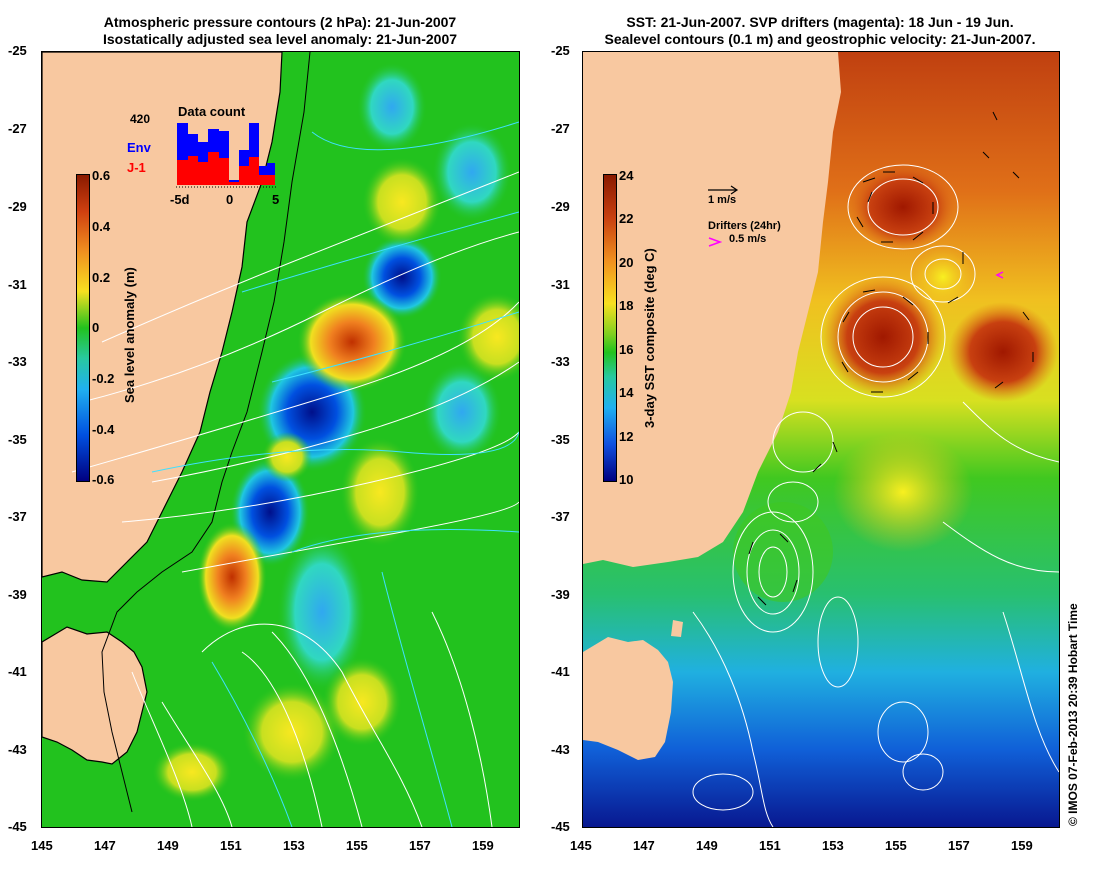 This screenshot has height=870, width=1100. I want to click on colorbar-tick: 0, so click(96, 327).